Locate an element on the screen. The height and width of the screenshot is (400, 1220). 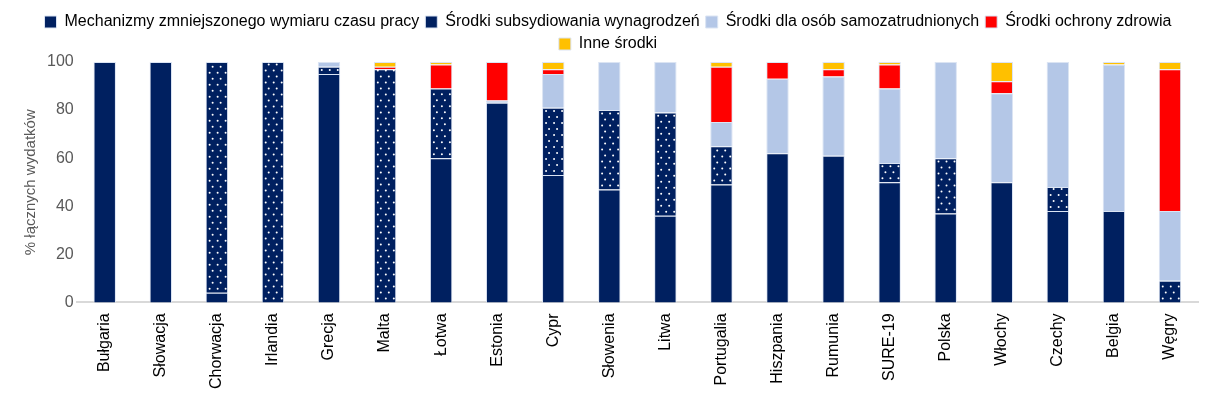
x-tick-label: Łotwa is located at coordinates (440, 335).